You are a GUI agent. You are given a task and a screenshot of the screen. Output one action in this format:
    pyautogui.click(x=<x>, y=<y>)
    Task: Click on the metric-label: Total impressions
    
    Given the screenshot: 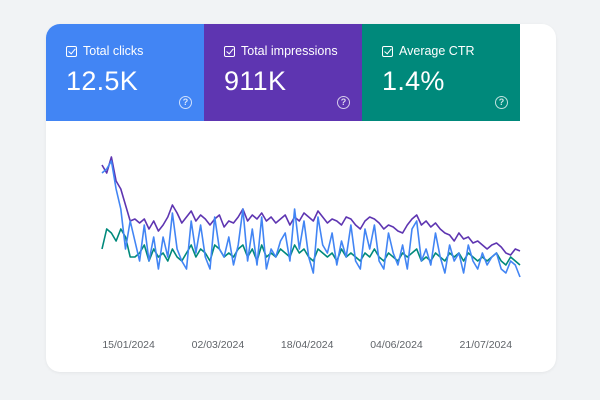 What is the action you would take?
    pyautogui.click(x=289, y=51)
    